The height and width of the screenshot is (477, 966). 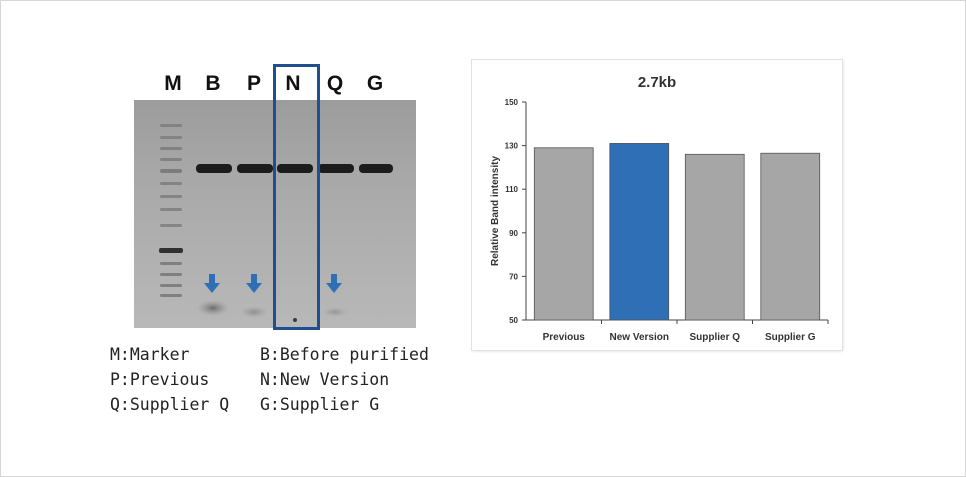 What do you see at coordinates (563, 234) in the screenshot?
I see `bar-previous` at bounding box center [563, 234].